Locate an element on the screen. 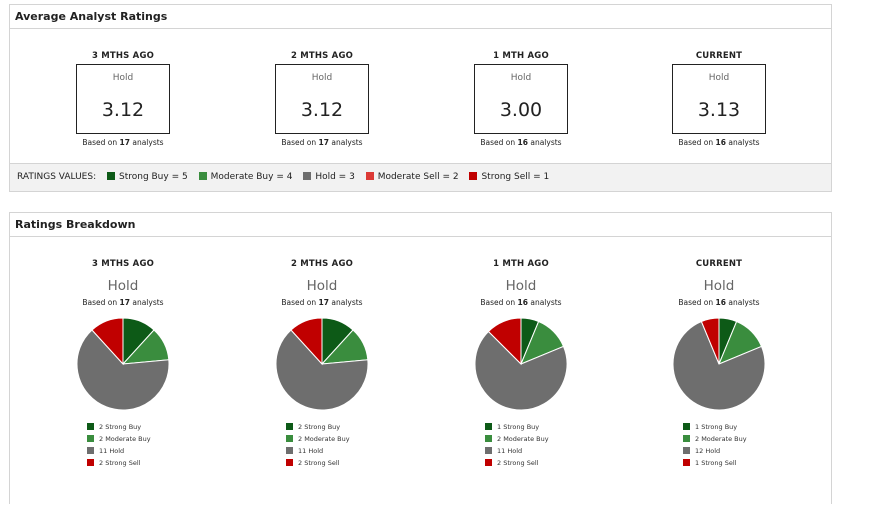 Image resolution: width=885 pixels, height=530 pixels. avg-period-current: CURRENT Hold 3.13 Based on 16 analysts is located at coordinates (719, 99).